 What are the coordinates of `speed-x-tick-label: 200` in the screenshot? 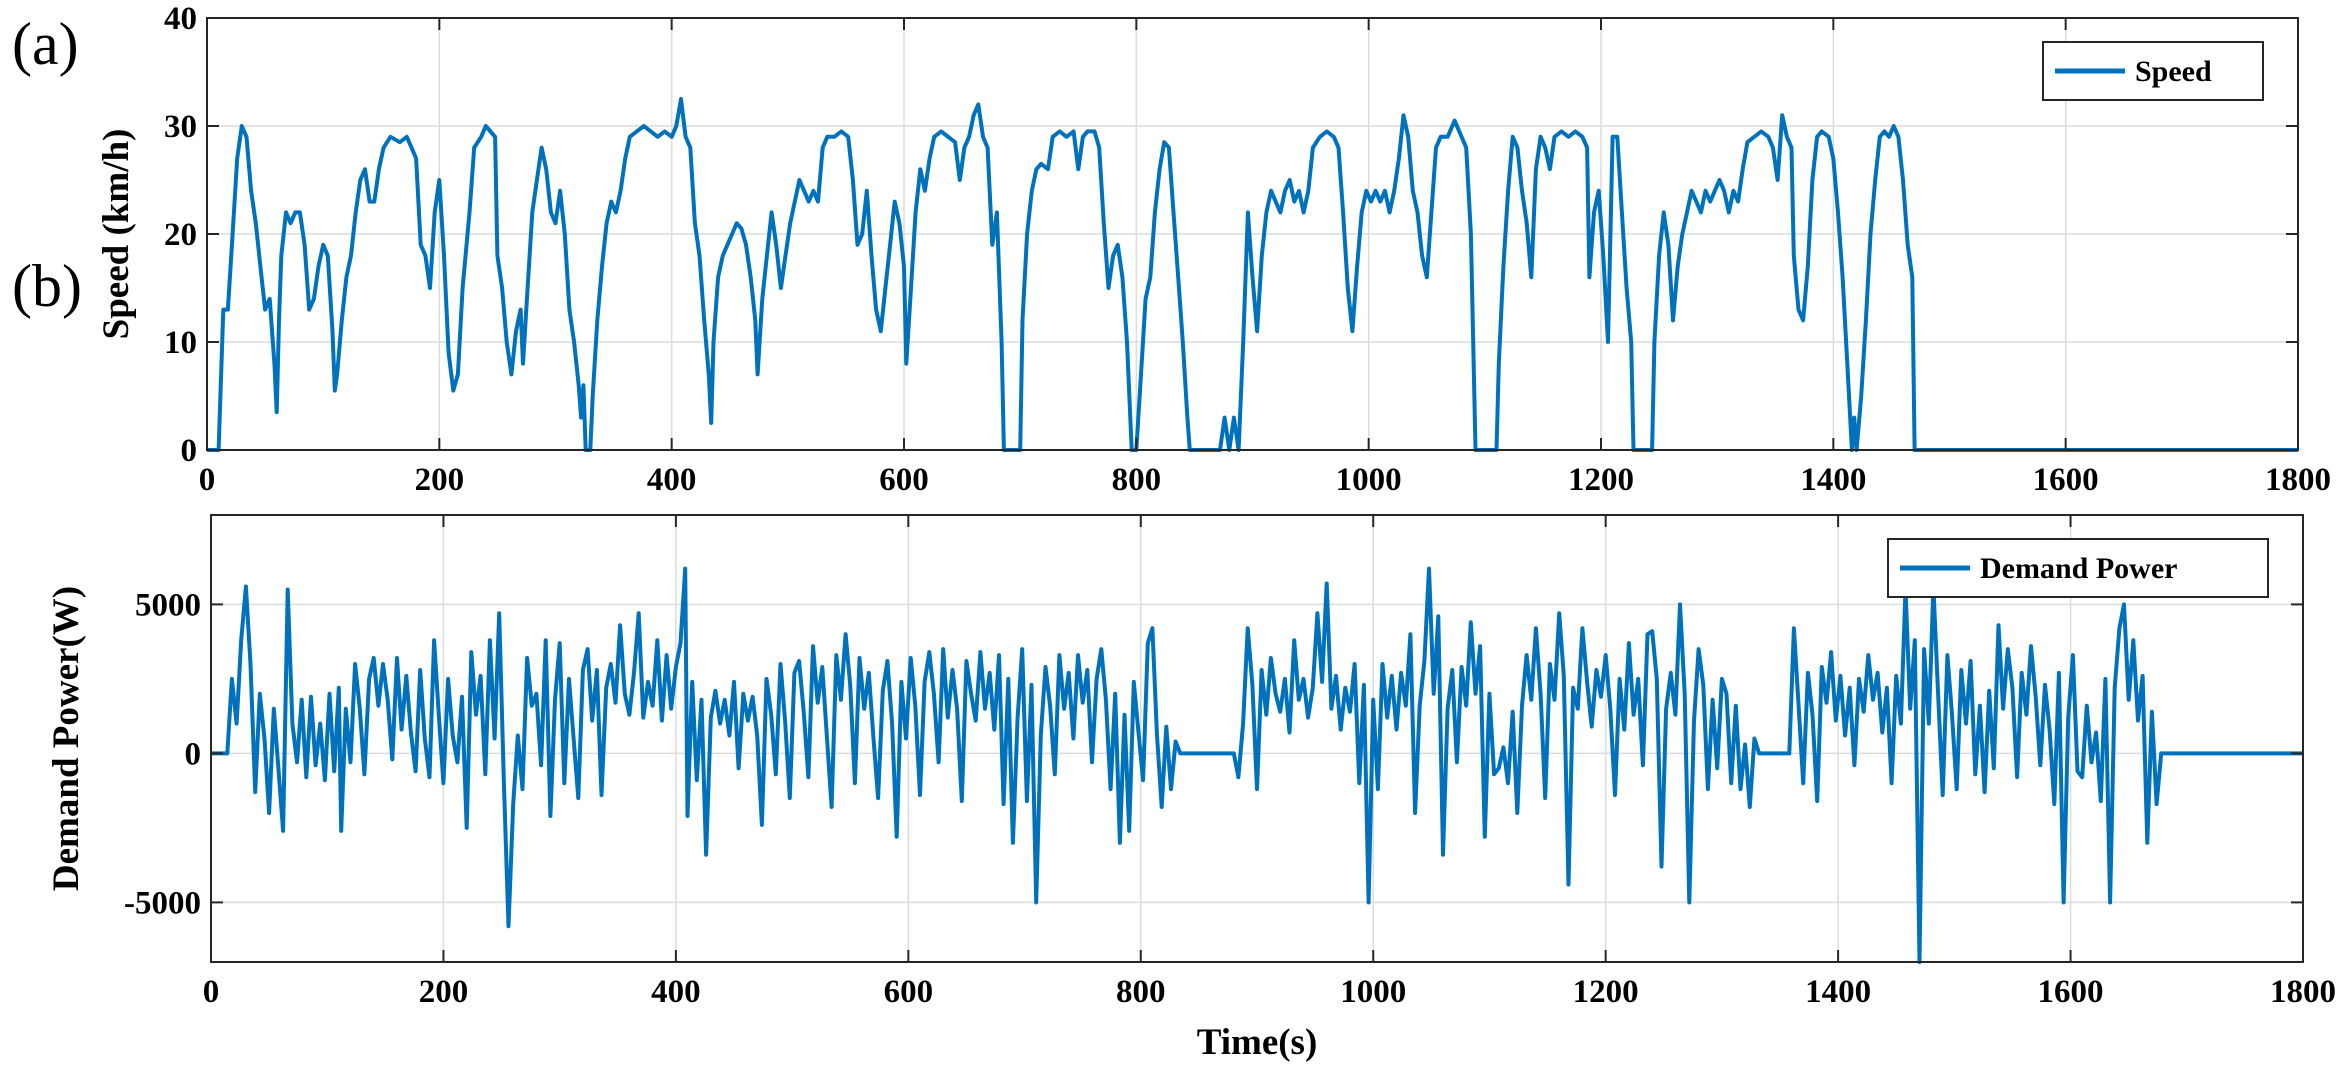 It's located at (440, 480).